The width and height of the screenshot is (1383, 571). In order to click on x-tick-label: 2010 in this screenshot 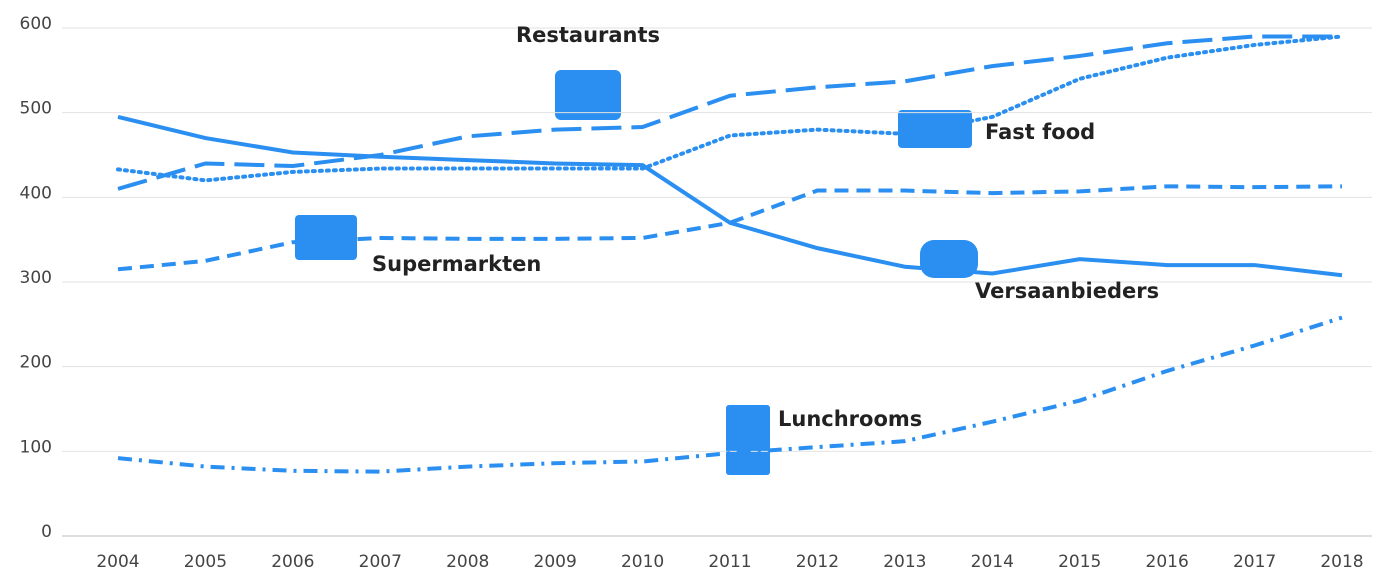, I will do `click(642, 561)`.